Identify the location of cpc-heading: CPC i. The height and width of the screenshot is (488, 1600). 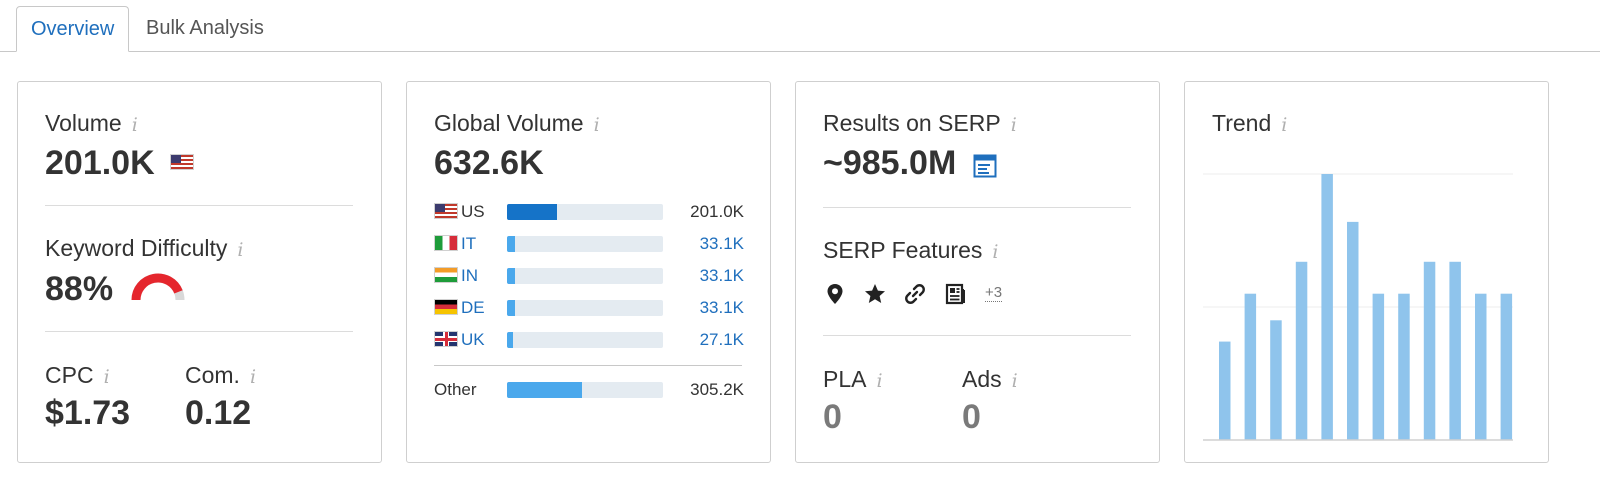
(77, 375).